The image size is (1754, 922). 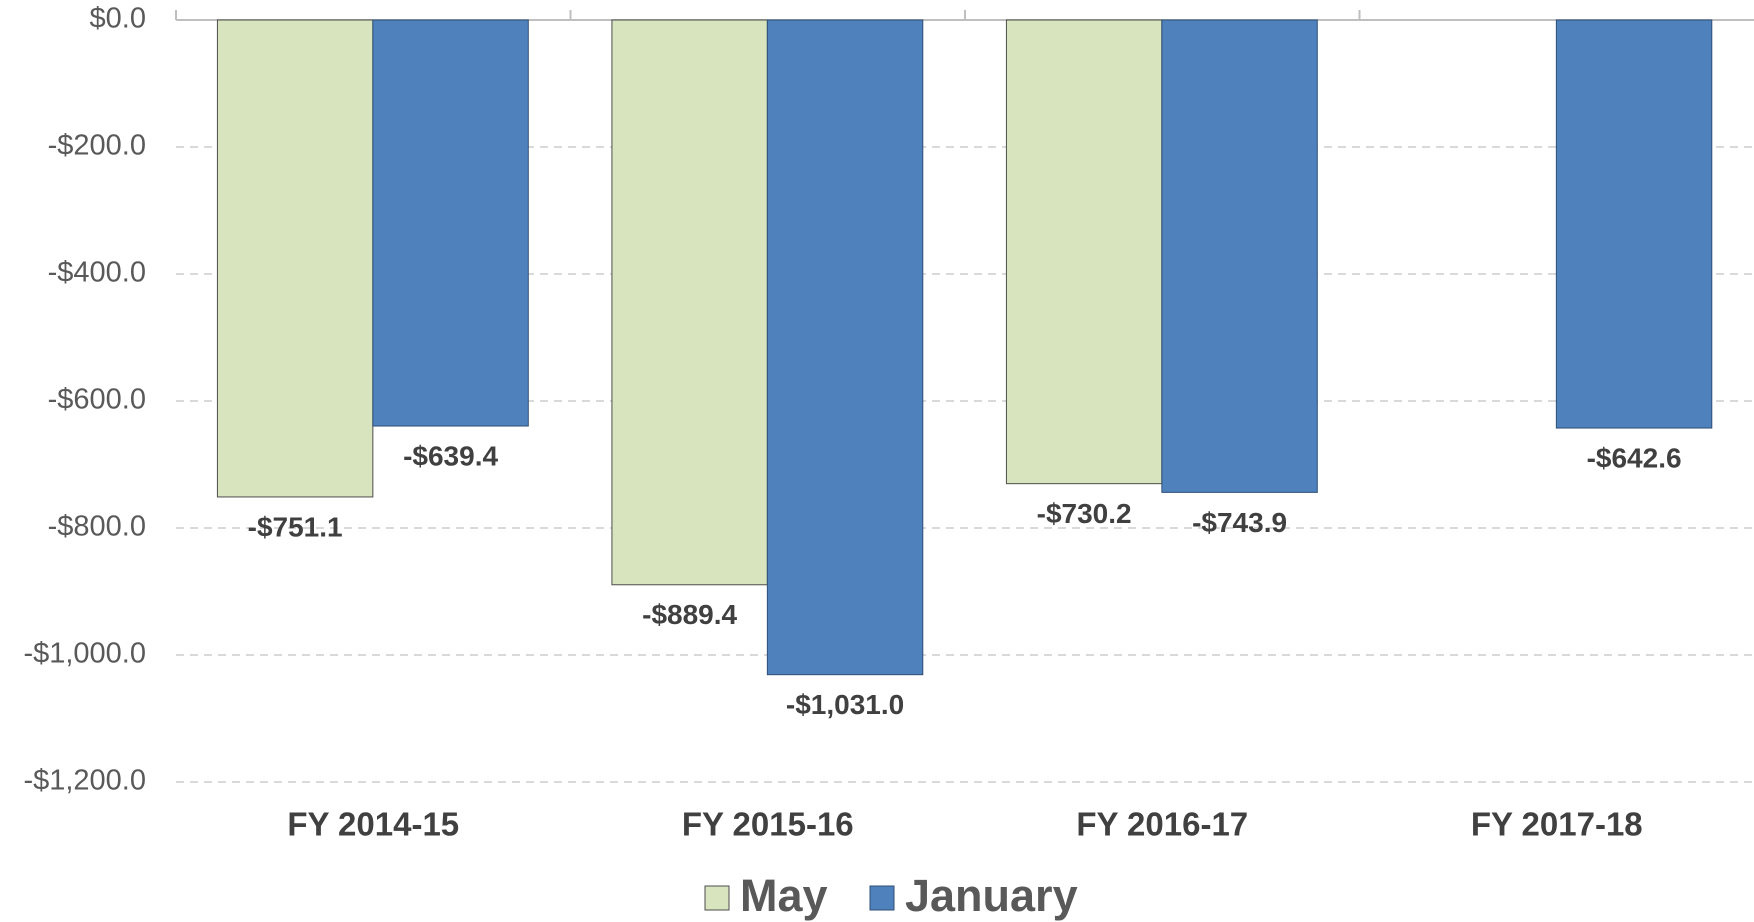 What do you see at coordinates (97, 527) in the screenshot?
I see `y-tick-label: -$800.0` at bounding box center [97, 527].